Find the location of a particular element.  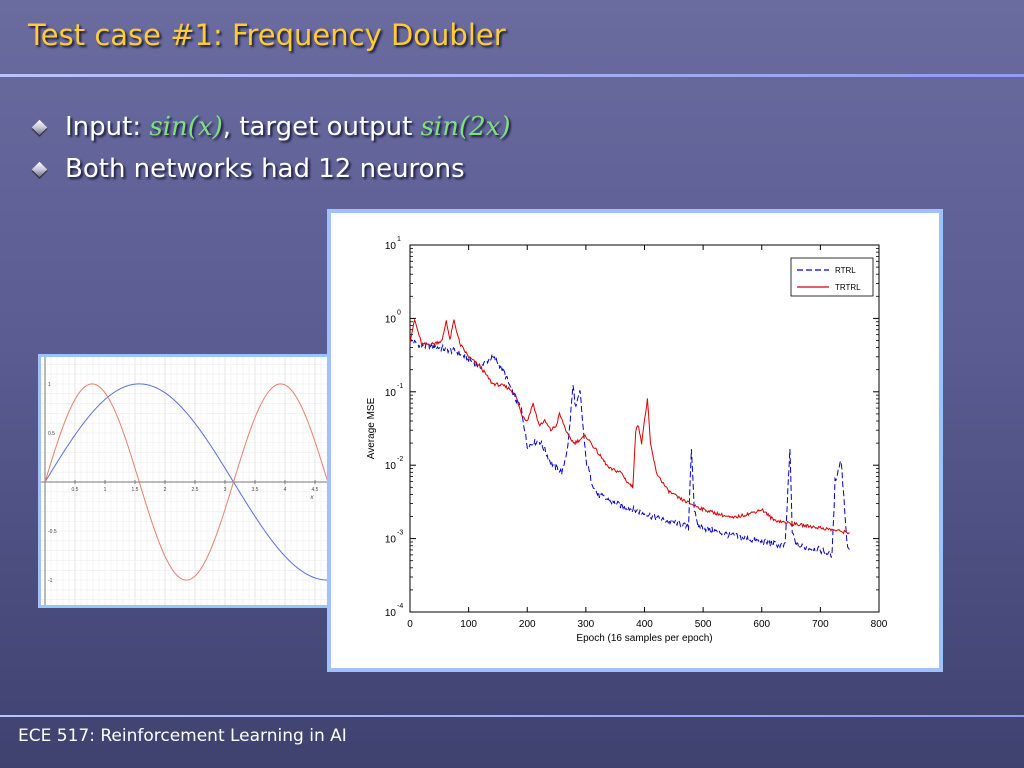

sine-plot-panel: 0.5 1 1.5 2 2.5 3 3.5 4 4.5 1 0.5 -0.5 -1 x is located at coordinates (184, 481).